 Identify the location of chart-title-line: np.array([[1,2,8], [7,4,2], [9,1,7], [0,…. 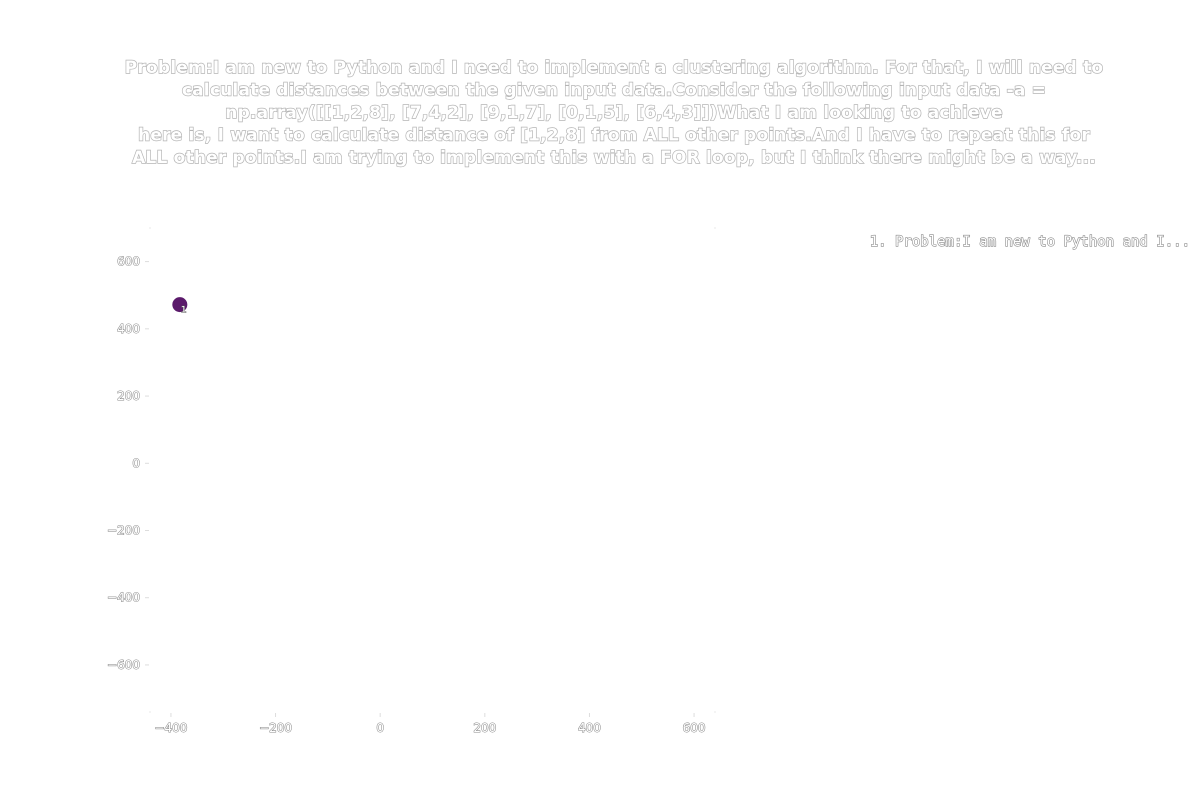
(613, 113).